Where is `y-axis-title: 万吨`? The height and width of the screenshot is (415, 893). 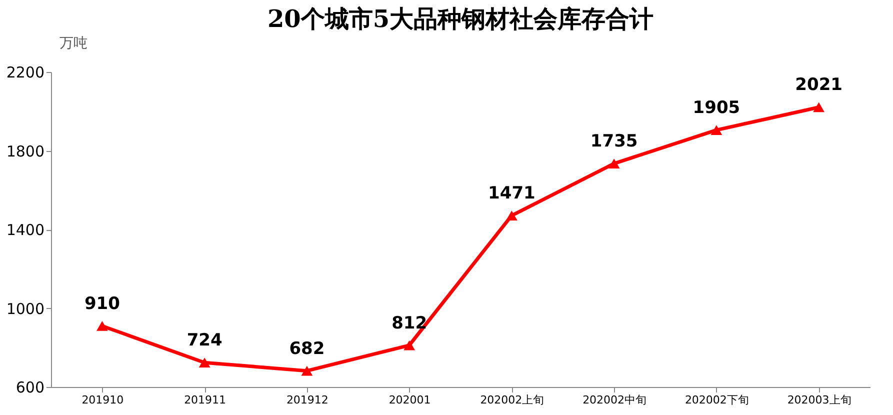
y-axis-title: 万吨 is located at coordinates (74, 44).